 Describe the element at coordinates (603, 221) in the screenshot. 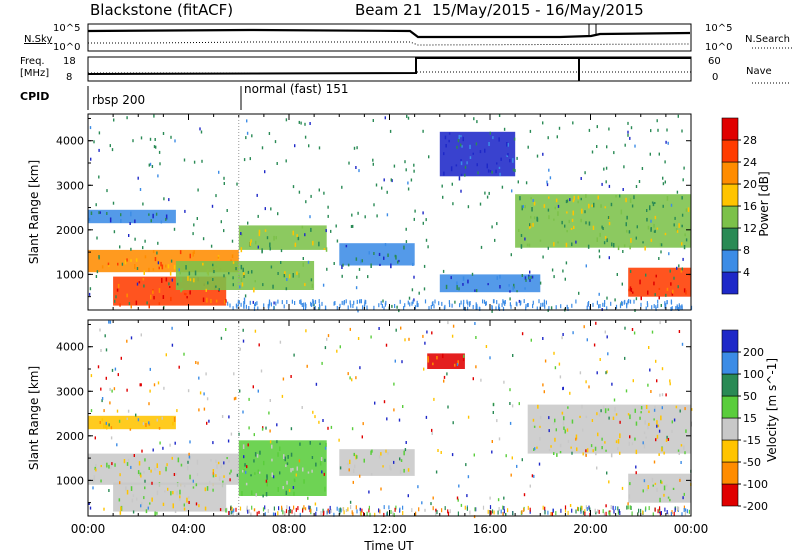

I see `scatter-region` at that location.